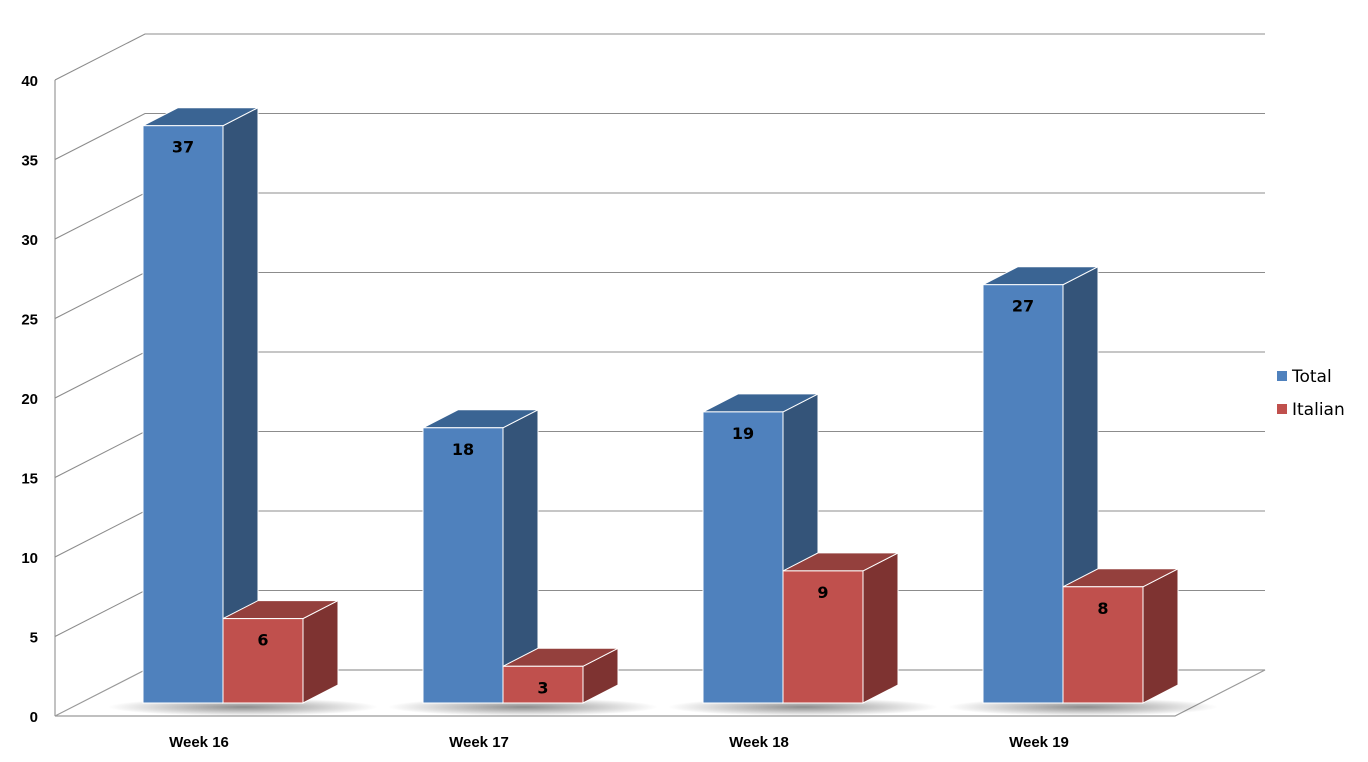 This screenshot has height=762, width=1368. I want to click on y-tick-label: 20, so click(29, 399).